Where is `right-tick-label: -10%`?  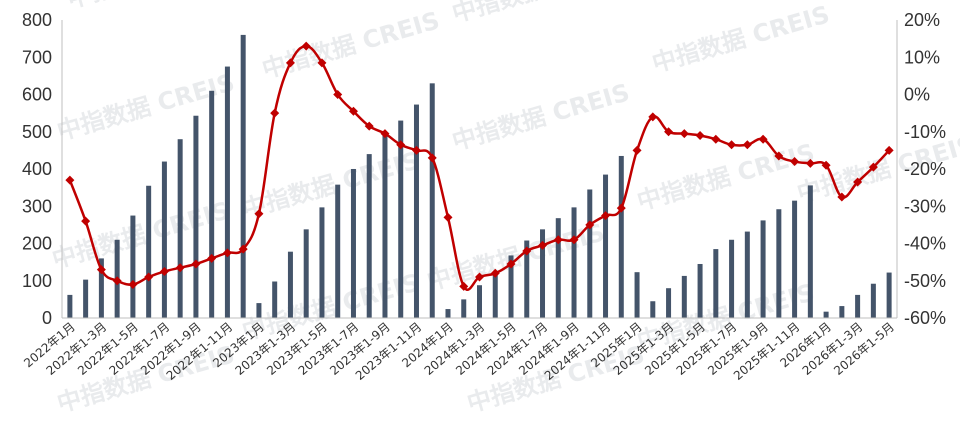 right-tick-label: -10% is located at coordinates (925, 132).